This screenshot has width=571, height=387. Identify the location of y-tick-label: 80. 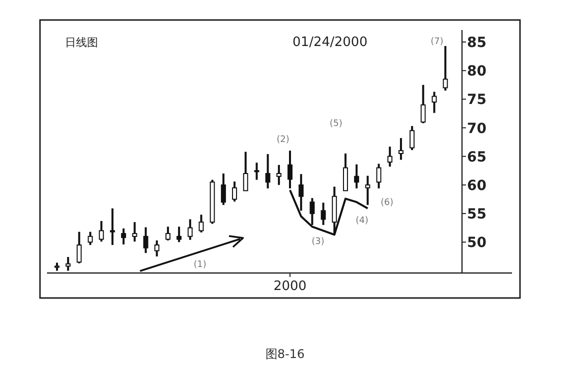
(477, 72).